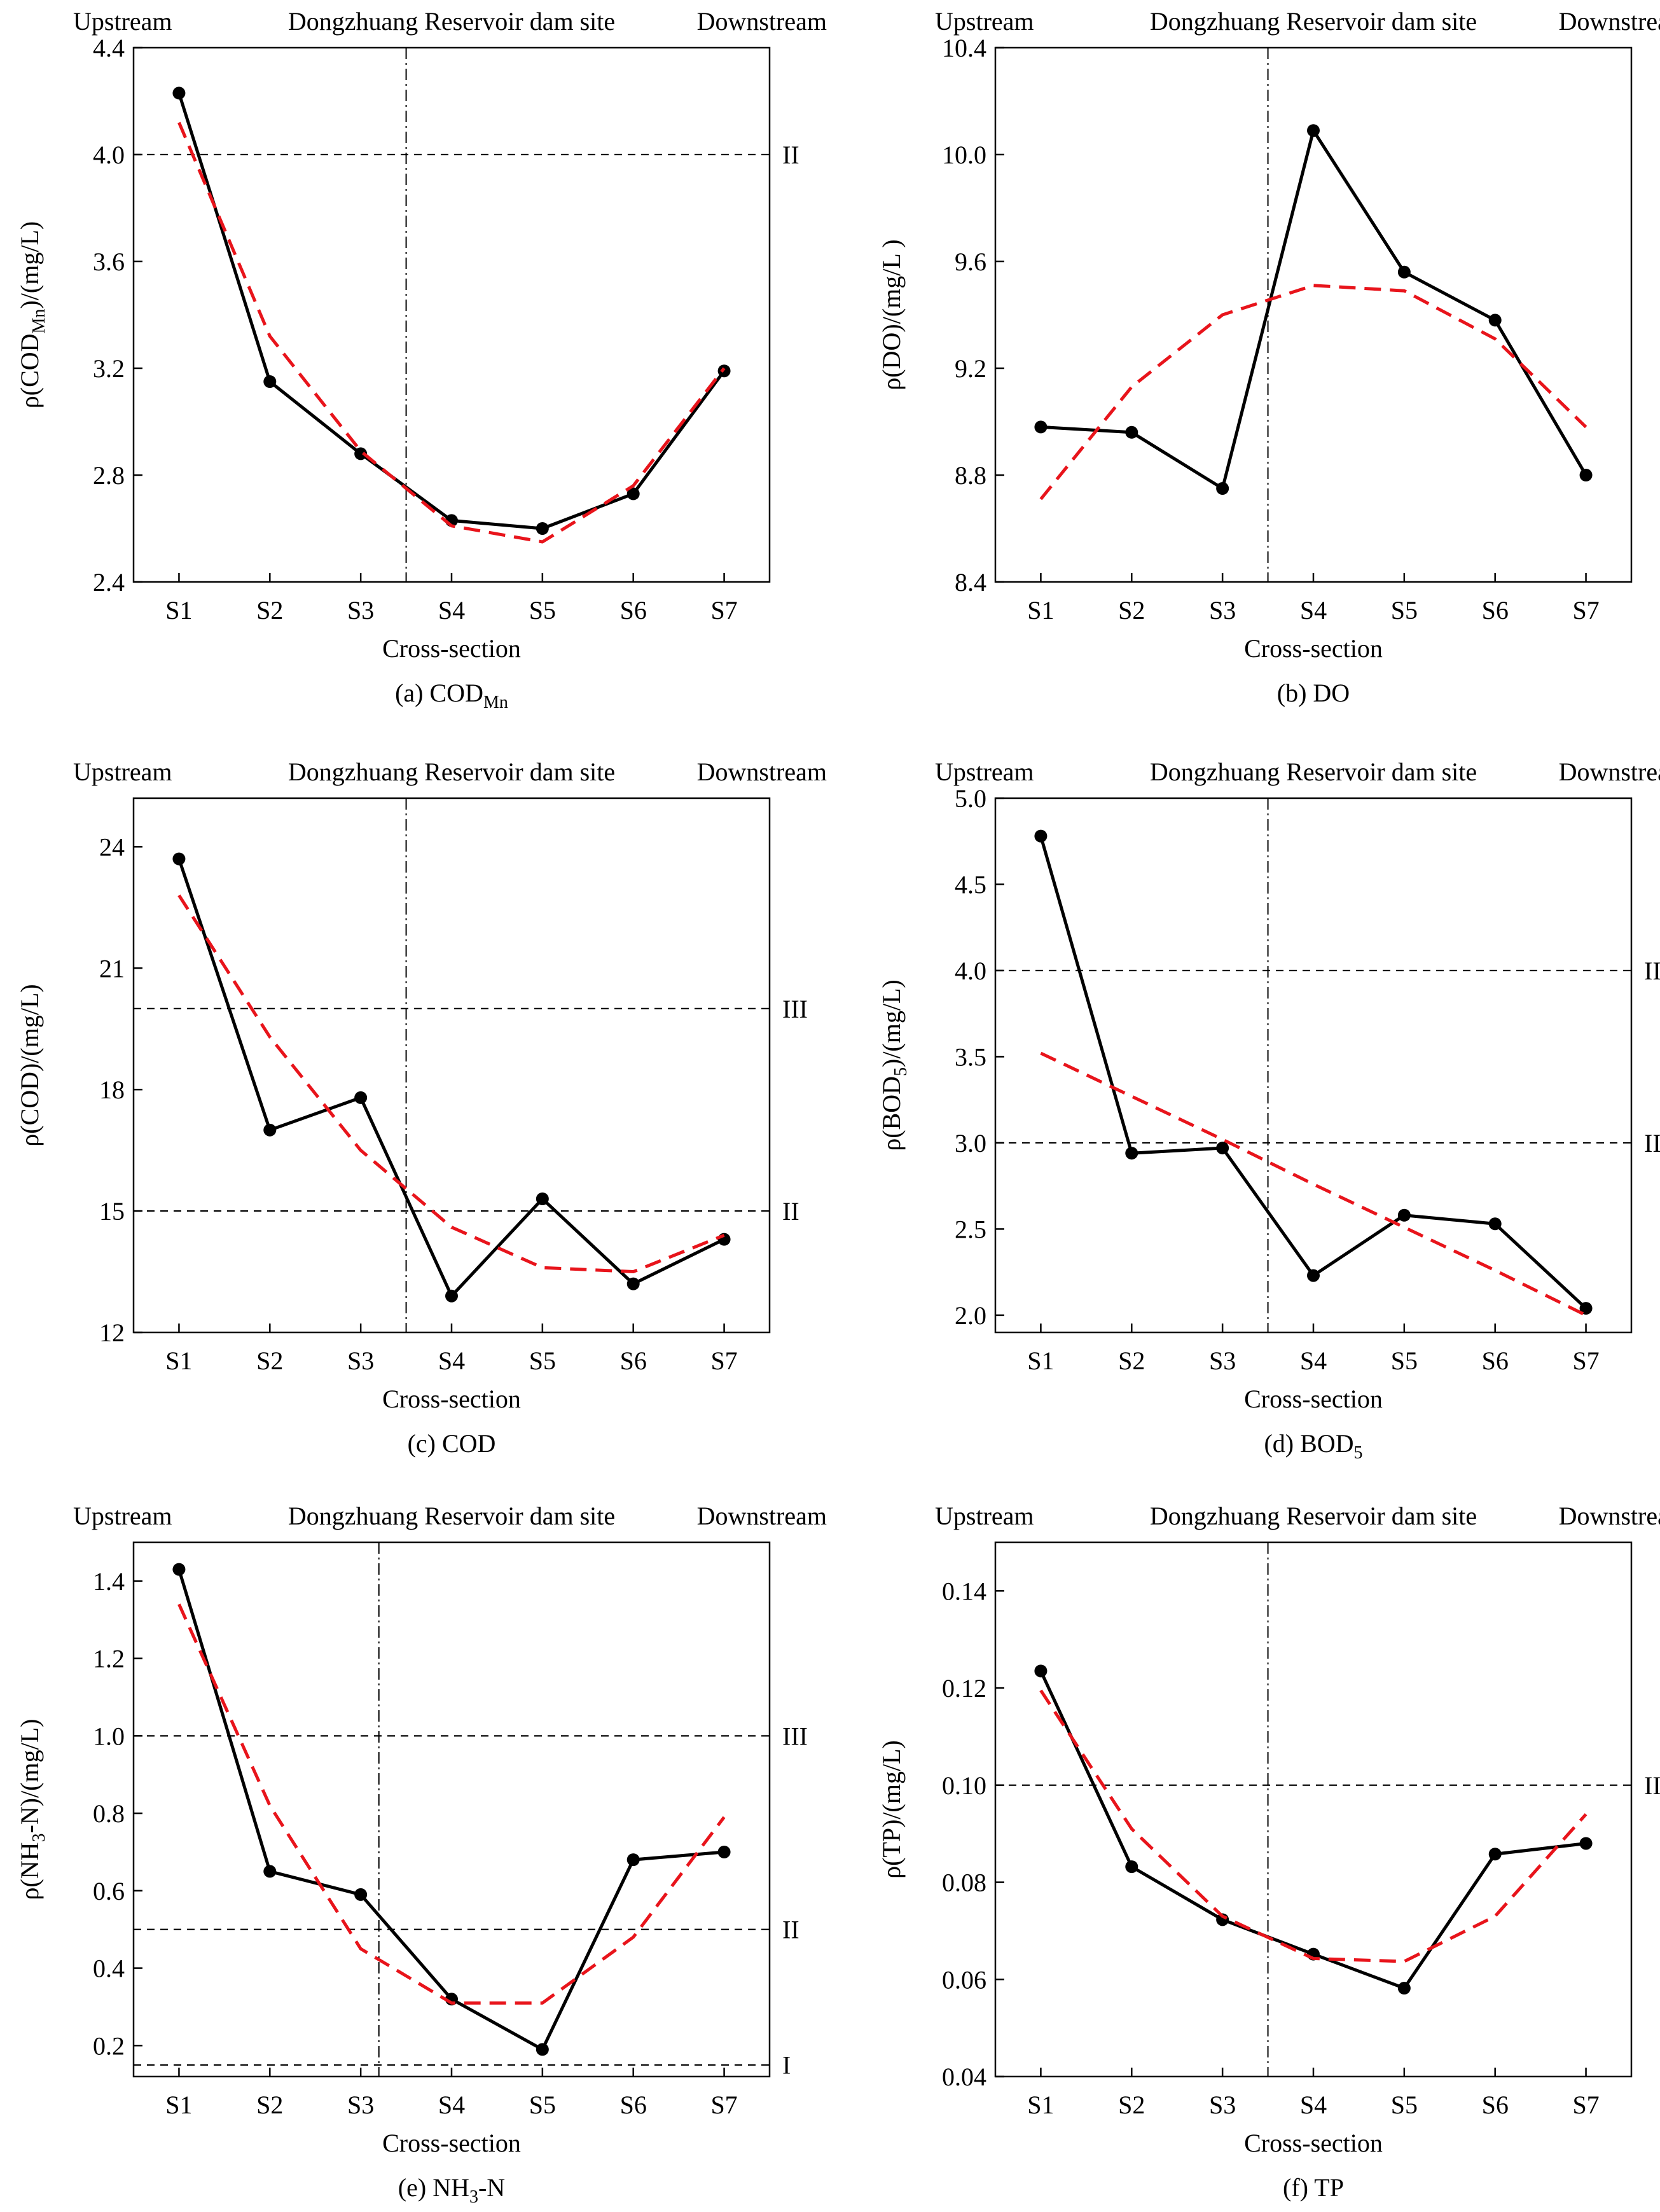 The image size is (1660, 2212). Describe the element at coordinates (891, 1114) in the screenshot. I see `y-axis-label-part: ρ(BOD` at that location.